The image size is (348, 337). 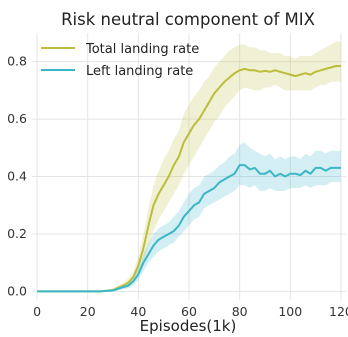 What do you see at coordinates (17, 290) in the screenshot?
I see `y-tick-label: 0.0` at bounding box center [17, 290].